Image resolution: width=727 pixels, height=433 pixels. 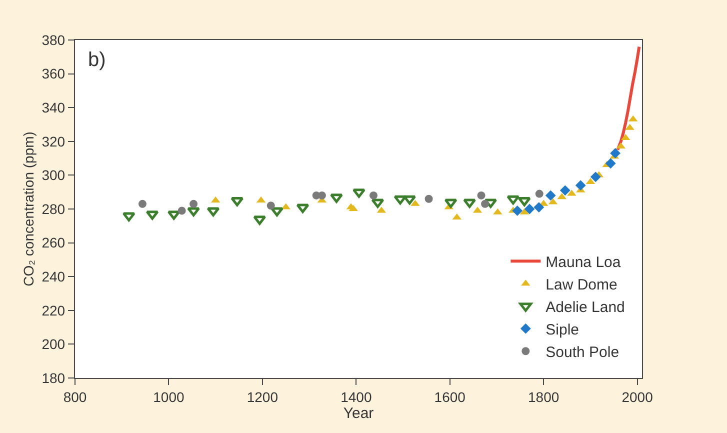 What do you see at coordinates (54, 175) in the screenshot?
I see `y-tick-label: 300` at bounding box center [54, 175].